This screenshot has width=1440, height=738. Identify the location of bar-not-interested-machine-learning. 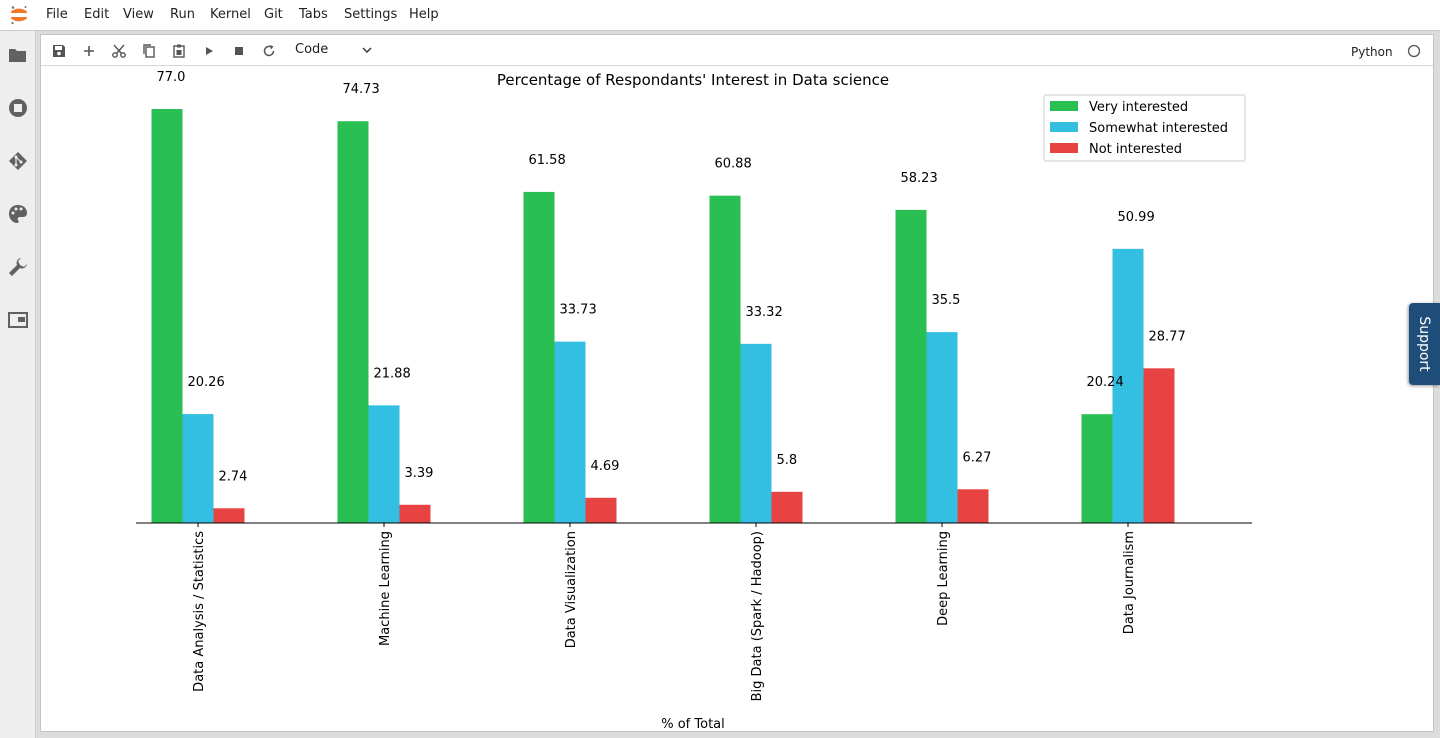
(415, 513).